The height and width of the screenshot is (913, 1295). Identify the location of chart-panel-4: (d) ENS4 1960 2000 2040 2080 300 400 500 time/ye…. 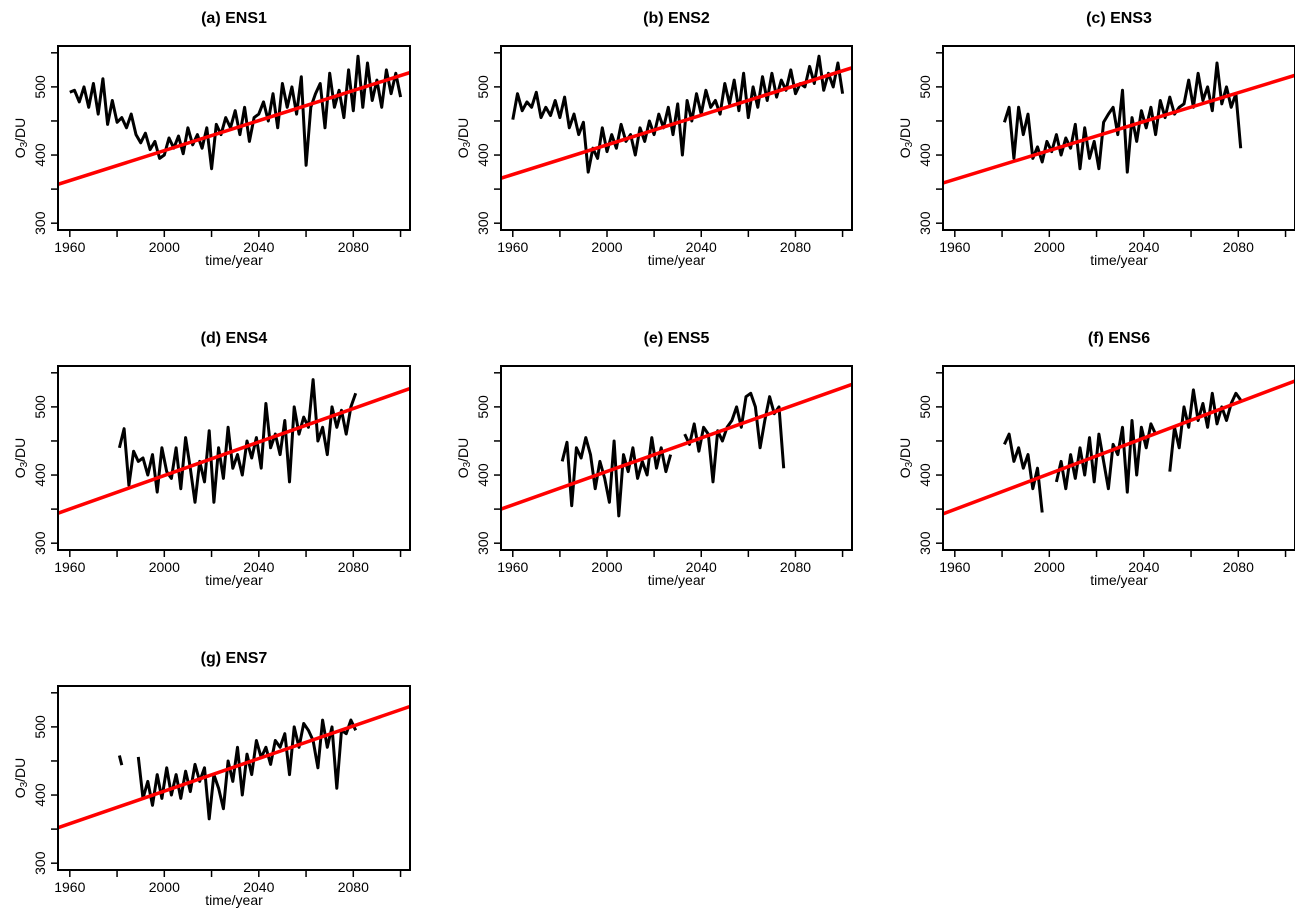
(211, 459).